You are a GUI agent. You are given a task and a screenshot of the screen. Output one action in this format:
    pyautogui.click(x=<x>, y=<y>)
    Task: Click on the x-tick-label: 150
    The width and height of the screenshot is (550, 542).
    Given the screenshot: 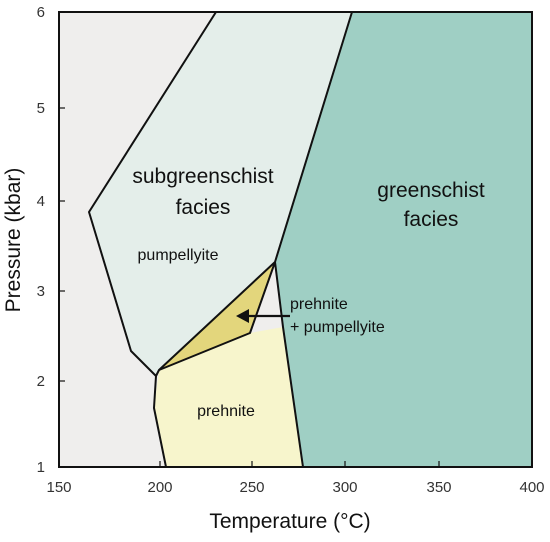 What is the action you would take?
    pyautogui.click(x=58, y=487)
    